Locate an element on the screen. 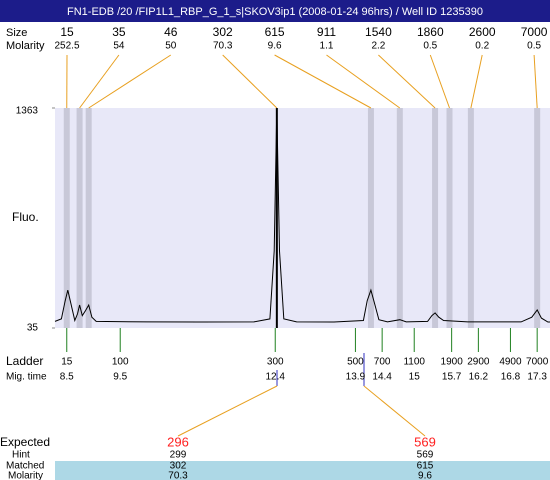 The image size is (550, 480). mig-time-label: Mig. time is located at coordinates (26, 377).